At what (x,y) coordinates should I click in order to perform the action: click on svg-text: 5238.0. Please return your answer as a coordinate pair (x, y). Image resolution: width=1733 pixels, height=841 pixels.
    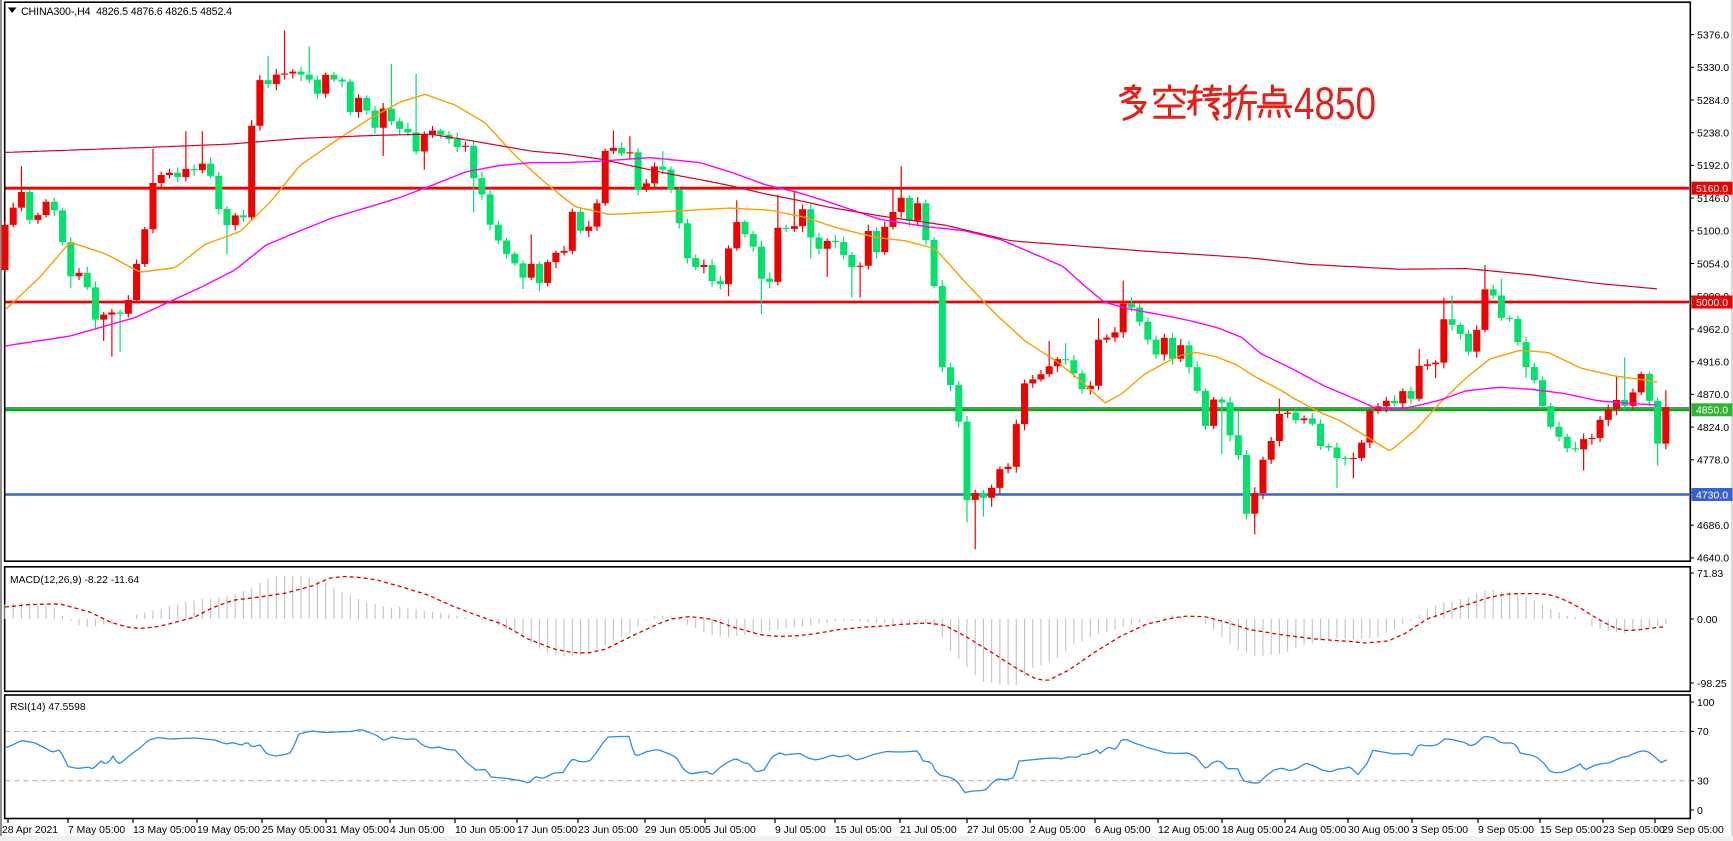
    Looking at the image, I should click on (1713, 134).